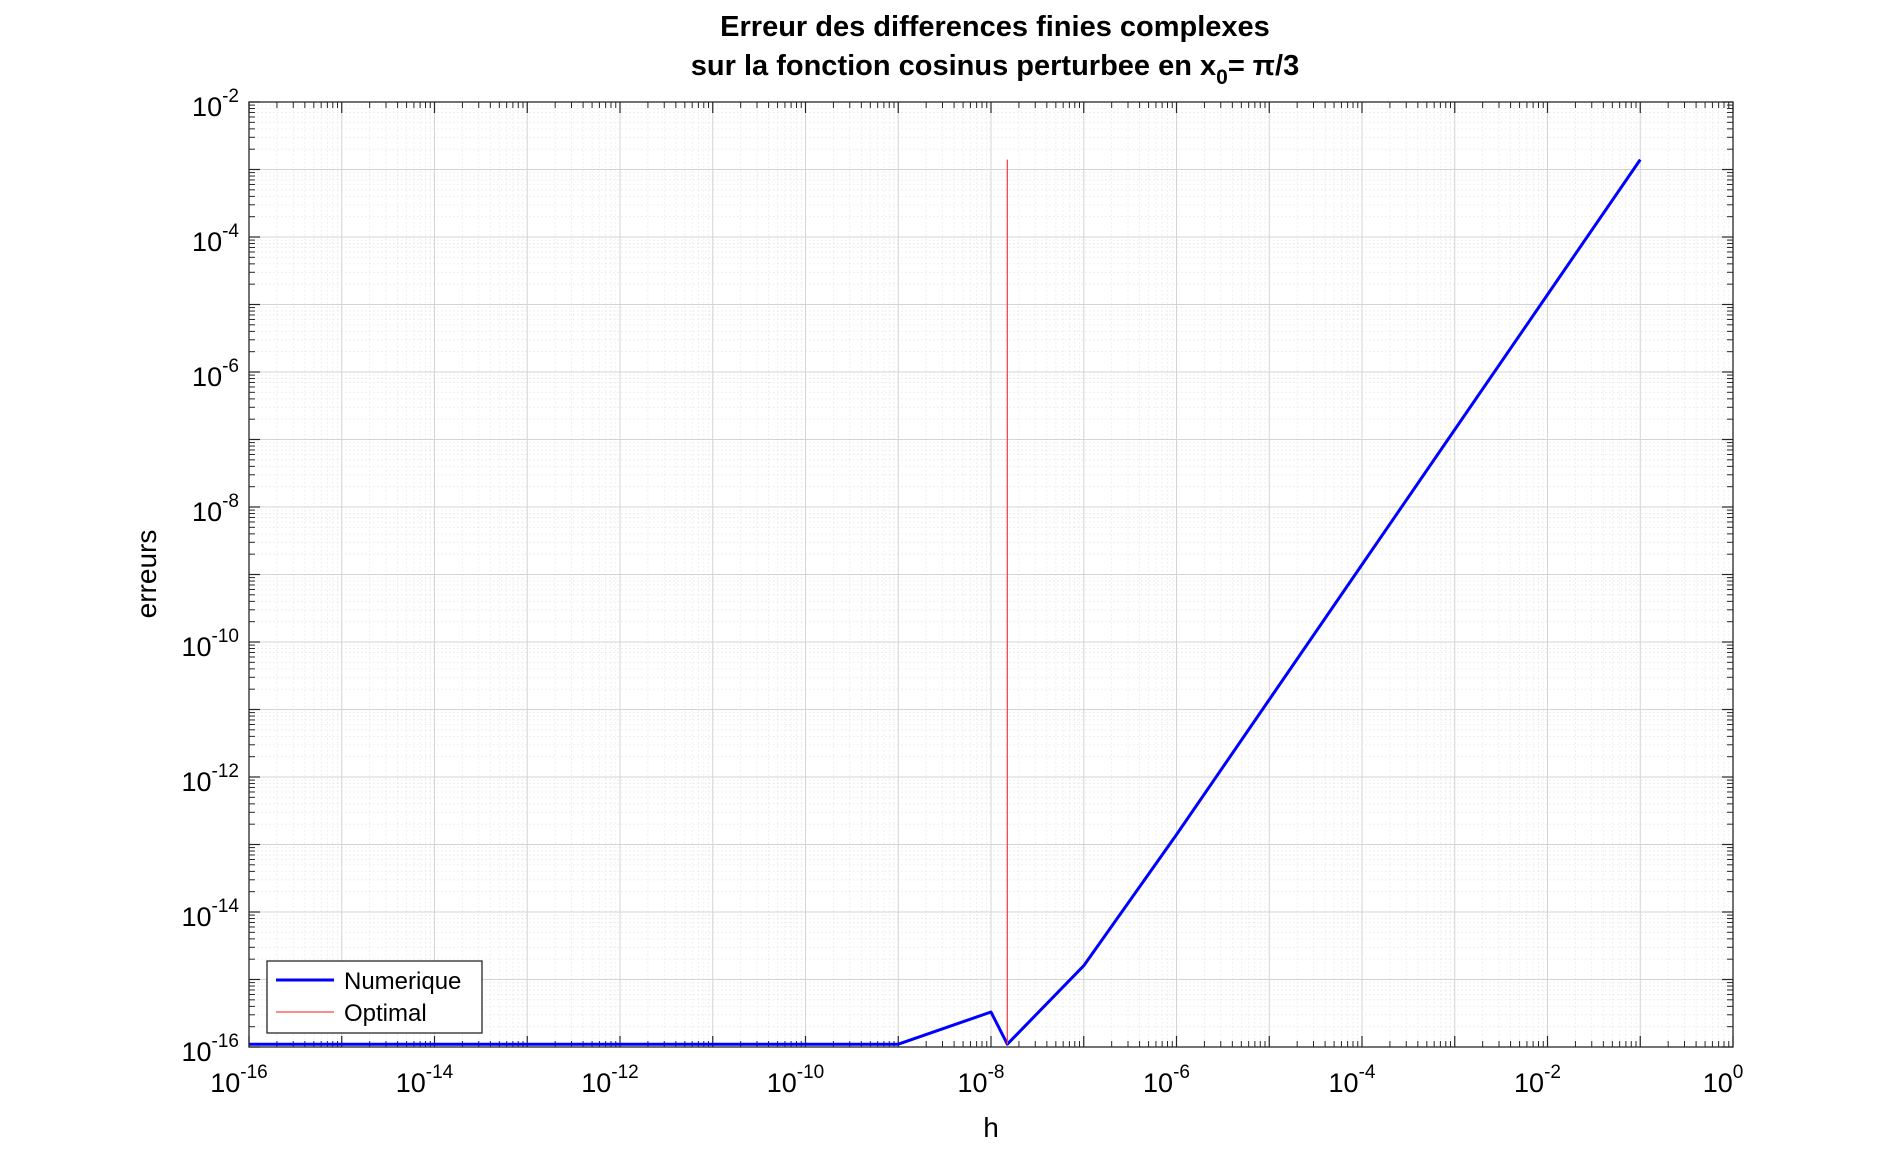 This screenshot has width=1896, height=1167. What do you see at coordinates (215, 104) in the screenshot?
I see `y-tick-label: 10⁻²` at bounding box center [215, 104].